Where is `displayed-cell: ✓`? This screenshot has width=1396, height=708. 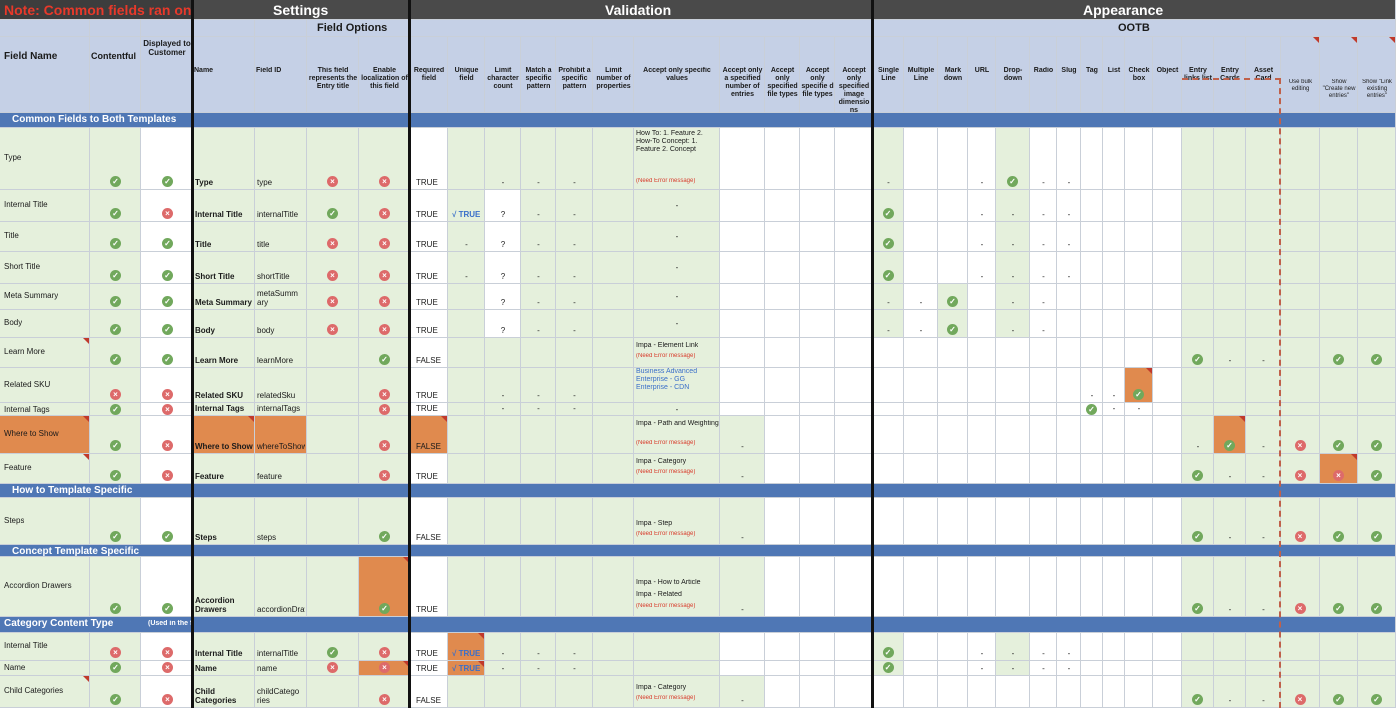
displayed-cell: ✓ is located at coordinates (167, 587).